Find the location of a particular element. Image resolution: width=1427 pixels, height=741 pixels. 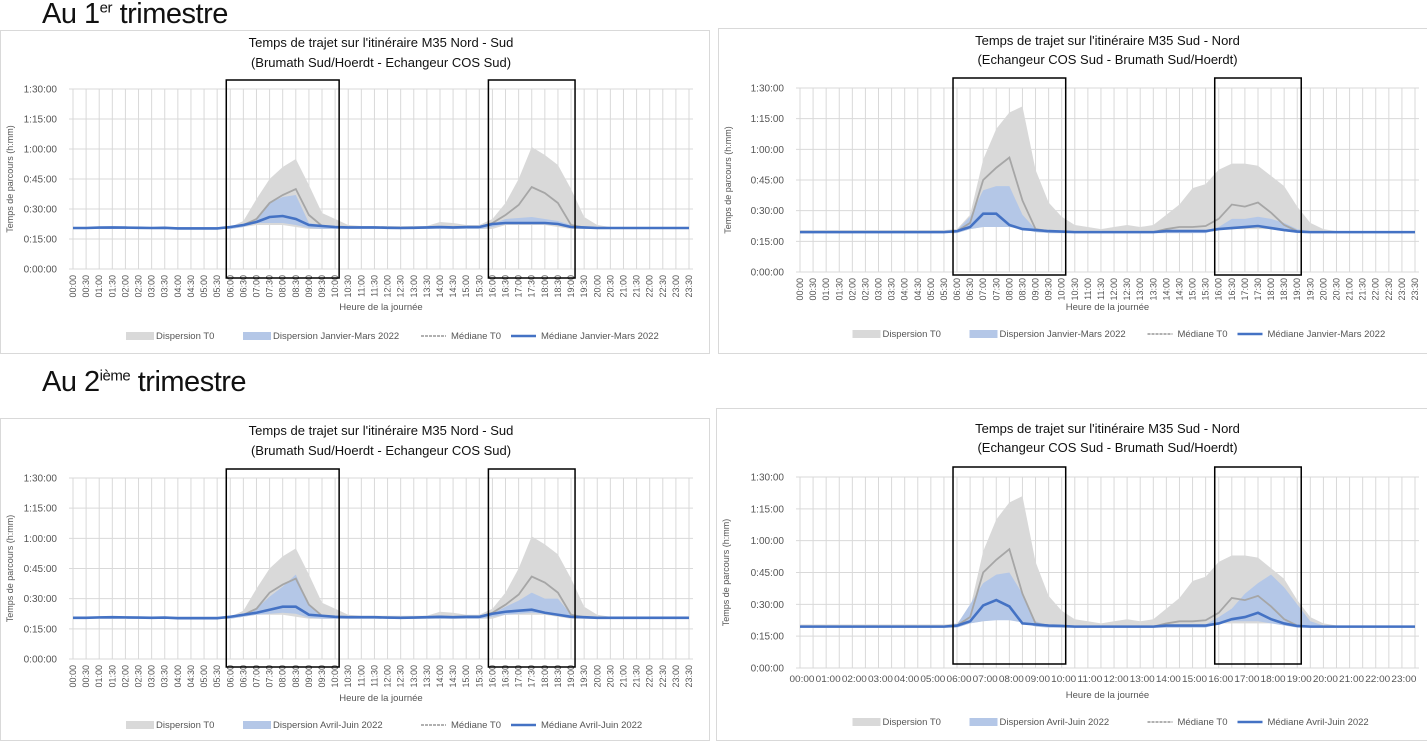

x-tick-label: 19:30 is located at coordinates (584, 286).